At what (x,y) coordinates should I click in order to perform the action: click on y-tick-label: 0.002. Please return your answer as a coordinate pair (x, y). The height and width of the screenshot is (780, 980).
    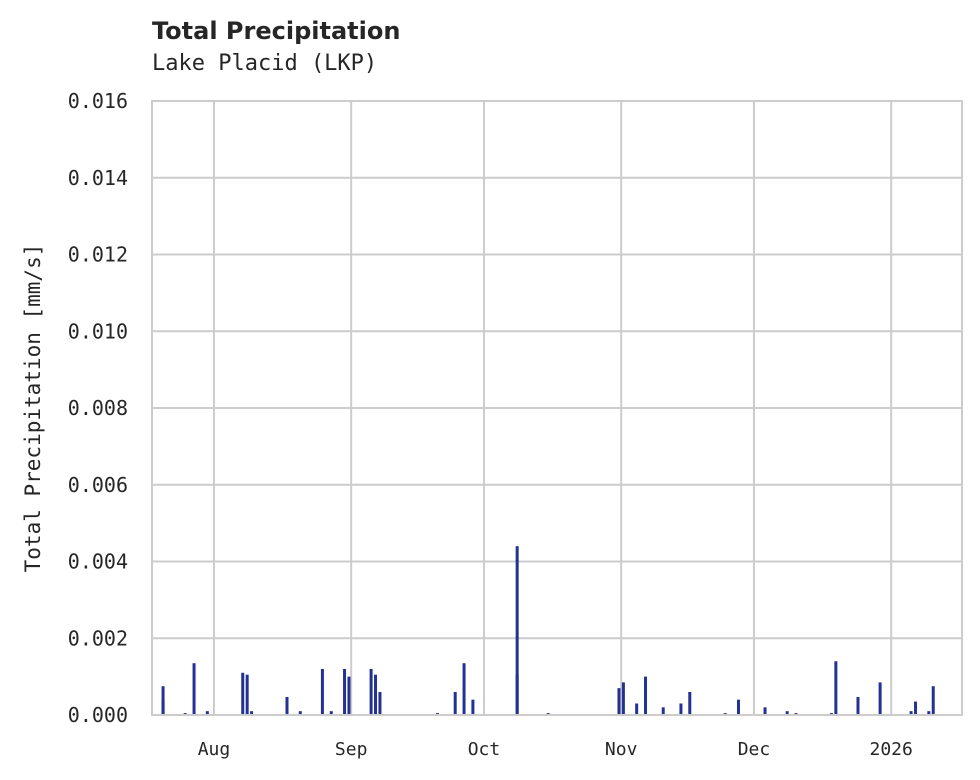
    Looking at the image, I should click on (98, 638).